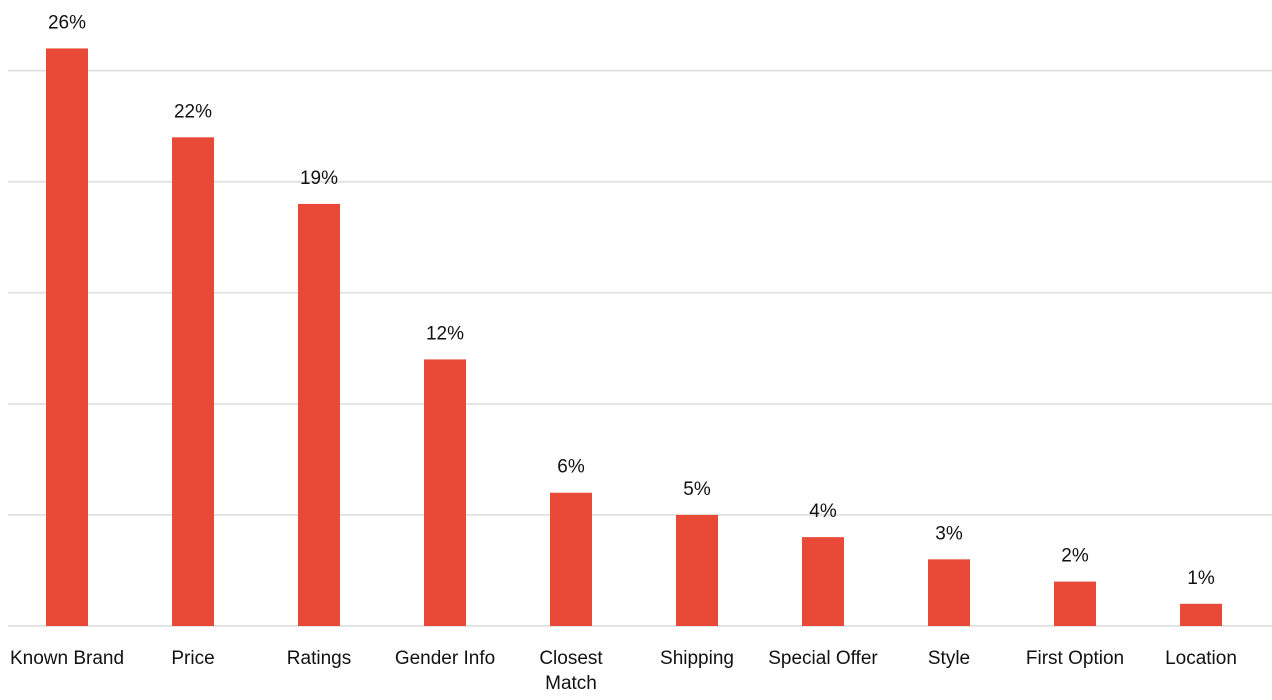 The image size is (1272, 700). I want to click on x-tick-label: Location, so click(1201, 658).